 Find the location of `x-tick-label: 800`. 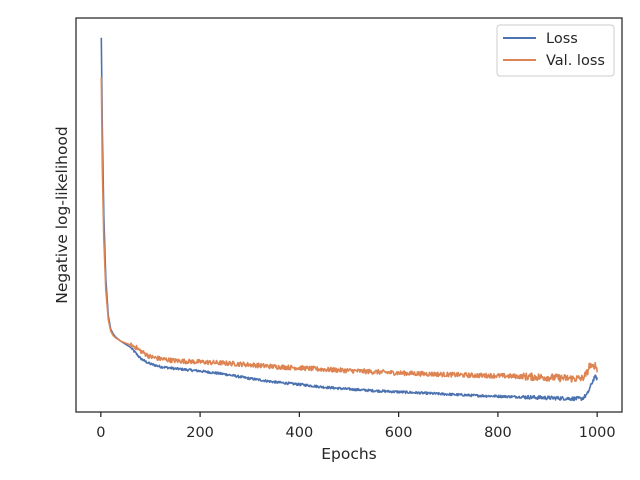

x-tick-label: 800 is located at coordinates (498, 433).